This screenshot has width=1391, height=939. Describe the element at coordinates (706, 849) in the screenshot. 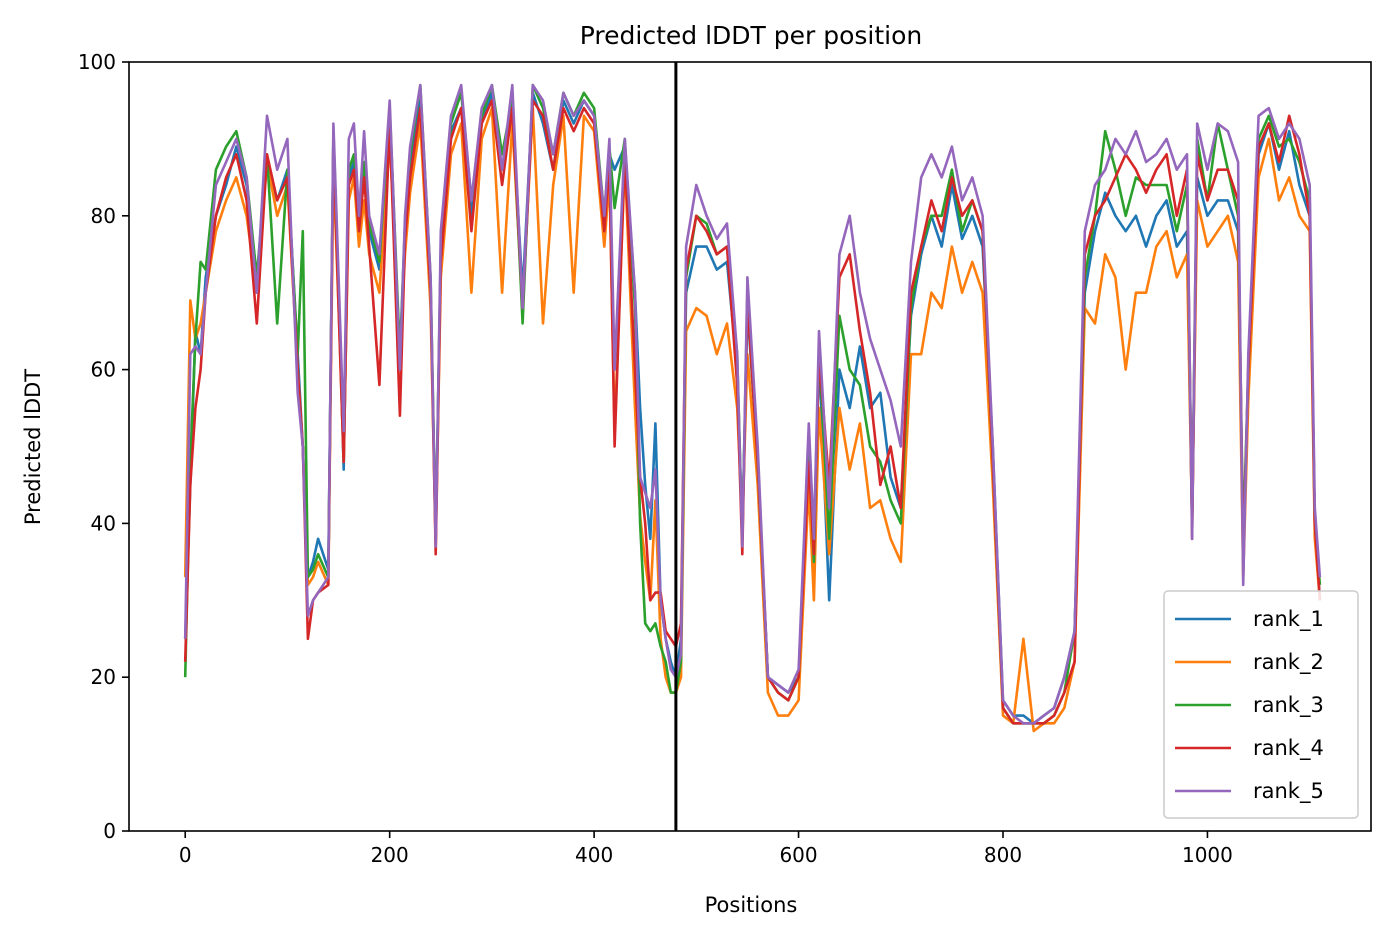

I see `x-axis: 0 200 400 600 800 1000` at that location.